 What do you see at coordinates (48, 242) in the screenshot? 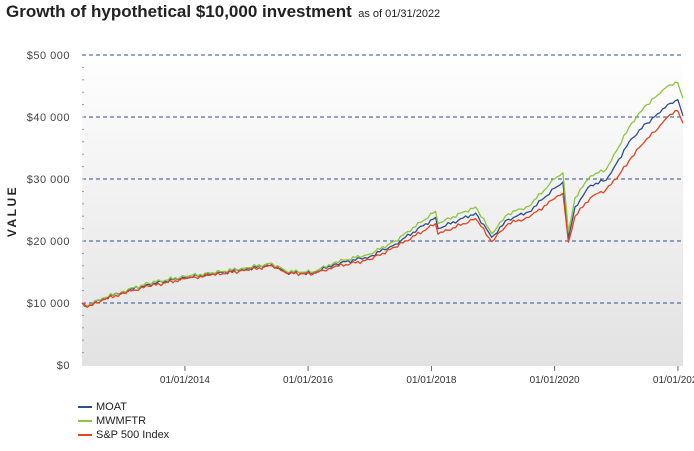
I see `y-tick-label: $20 000` at bounding box center [48, 242].